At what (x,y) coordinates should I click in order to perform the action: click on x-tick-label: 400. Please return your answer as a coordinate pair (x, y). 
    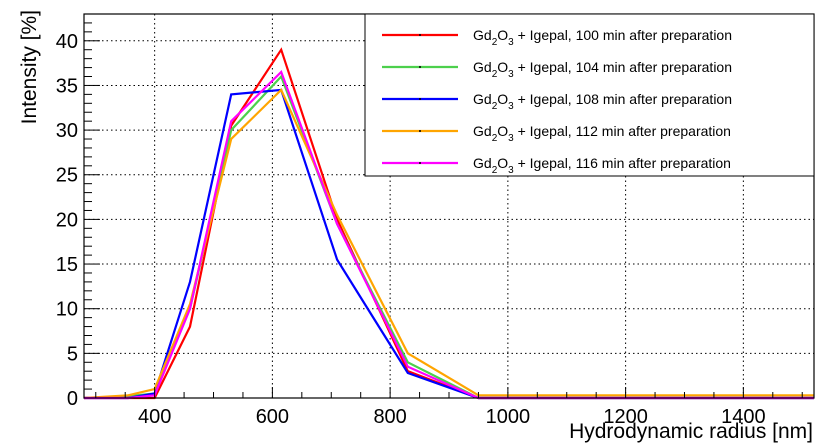
    Looking at the image, I should click on (154, 417).